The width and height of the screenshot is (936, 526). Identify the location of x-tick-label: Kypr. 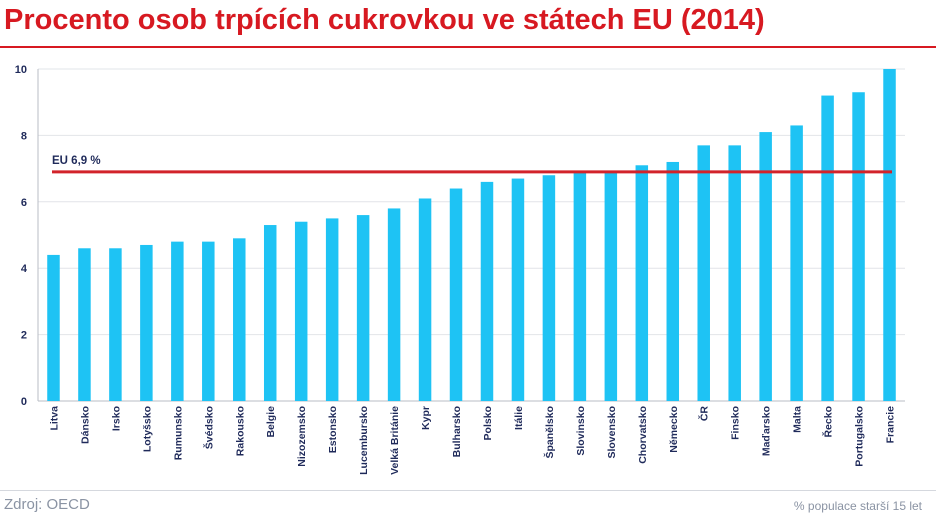
(426, 418).